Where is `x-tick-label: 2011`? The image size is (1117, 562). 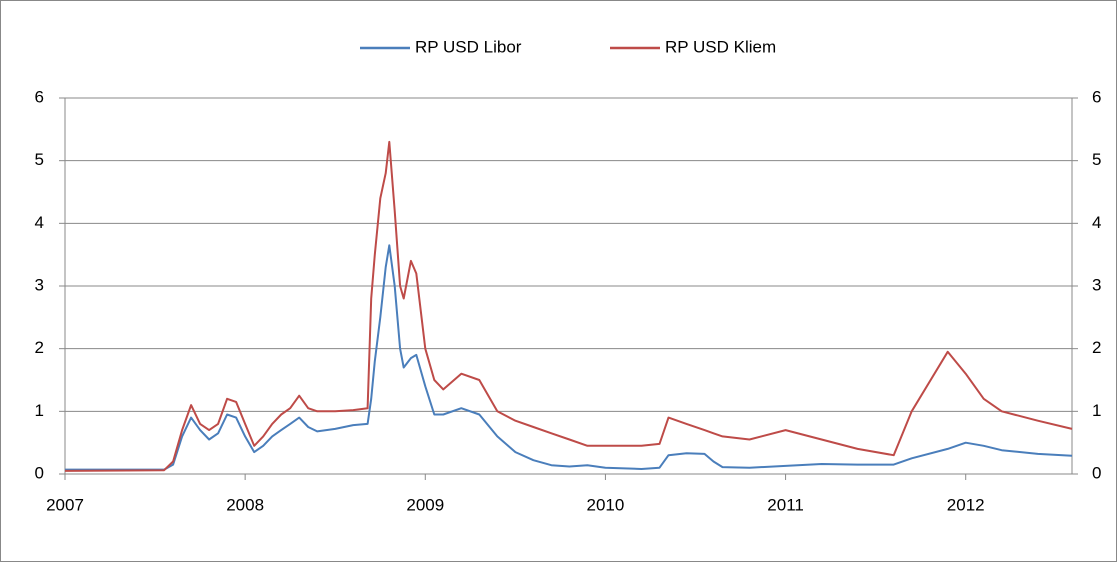
x-tick-label: 2011 is located at coordinates (785, 504).